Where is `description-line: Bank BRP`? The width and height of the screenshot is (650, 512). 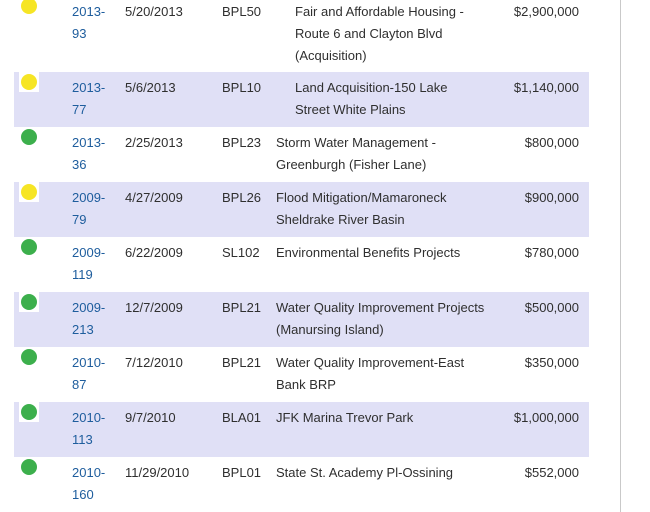
description-line: Bank BRP is located at coordinates (306, 384).